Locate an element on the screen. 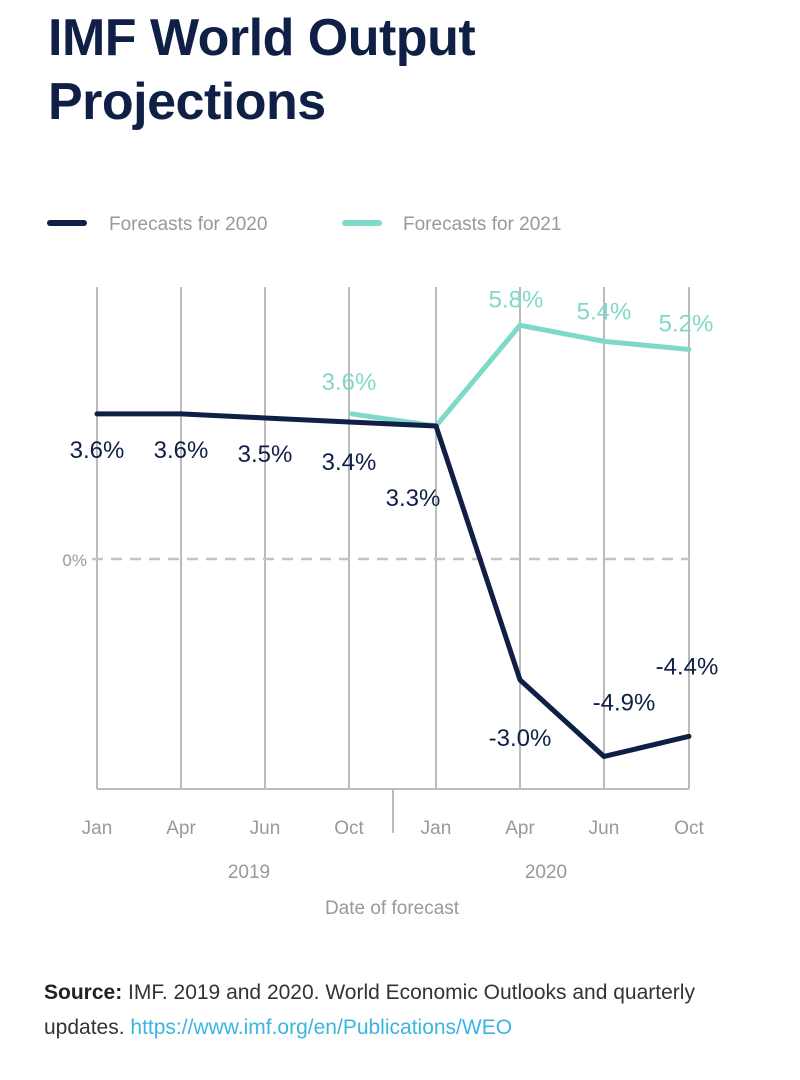 This screenshot has height=1080, width=800. data-label-2021: 3.6% is located at coordinates (349, 382).